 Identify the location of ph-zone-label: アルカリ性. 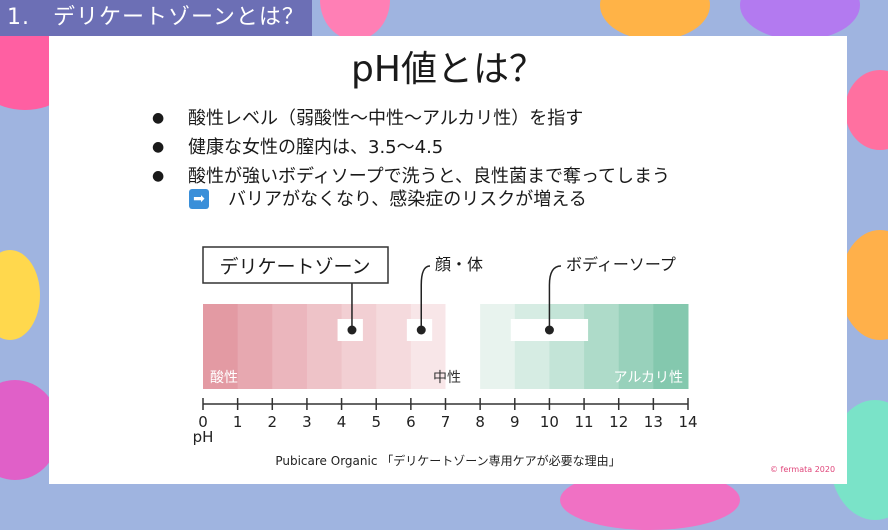
(648, 378).